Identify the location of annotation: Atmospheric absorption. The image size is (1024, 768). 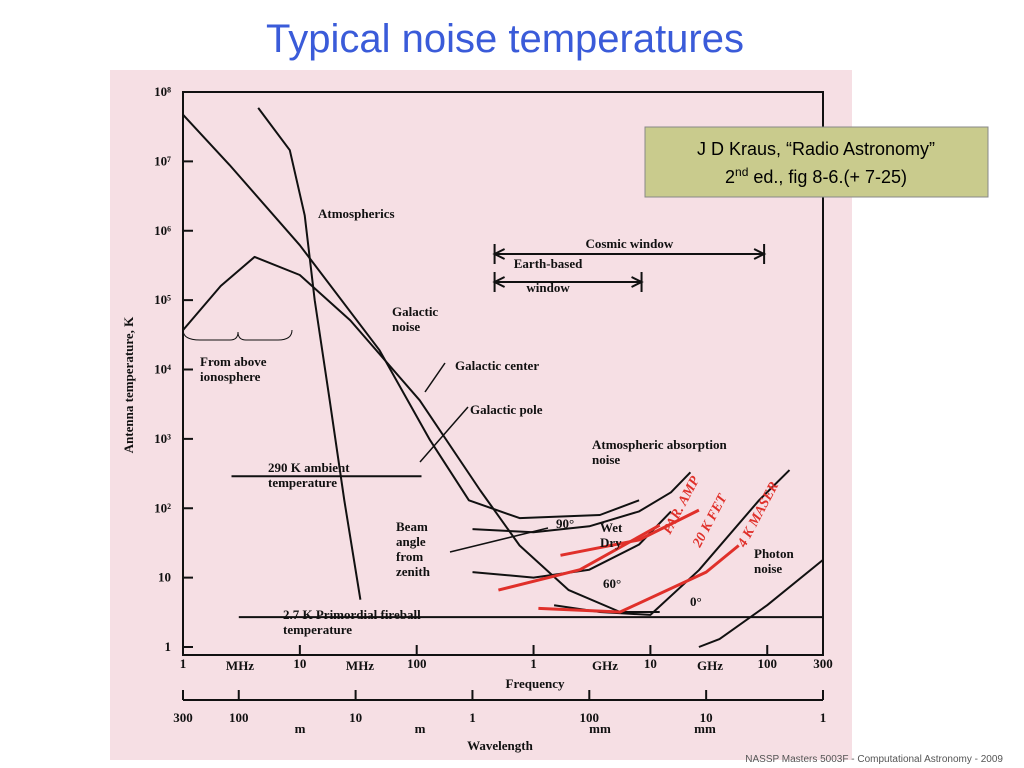
(659, 444).